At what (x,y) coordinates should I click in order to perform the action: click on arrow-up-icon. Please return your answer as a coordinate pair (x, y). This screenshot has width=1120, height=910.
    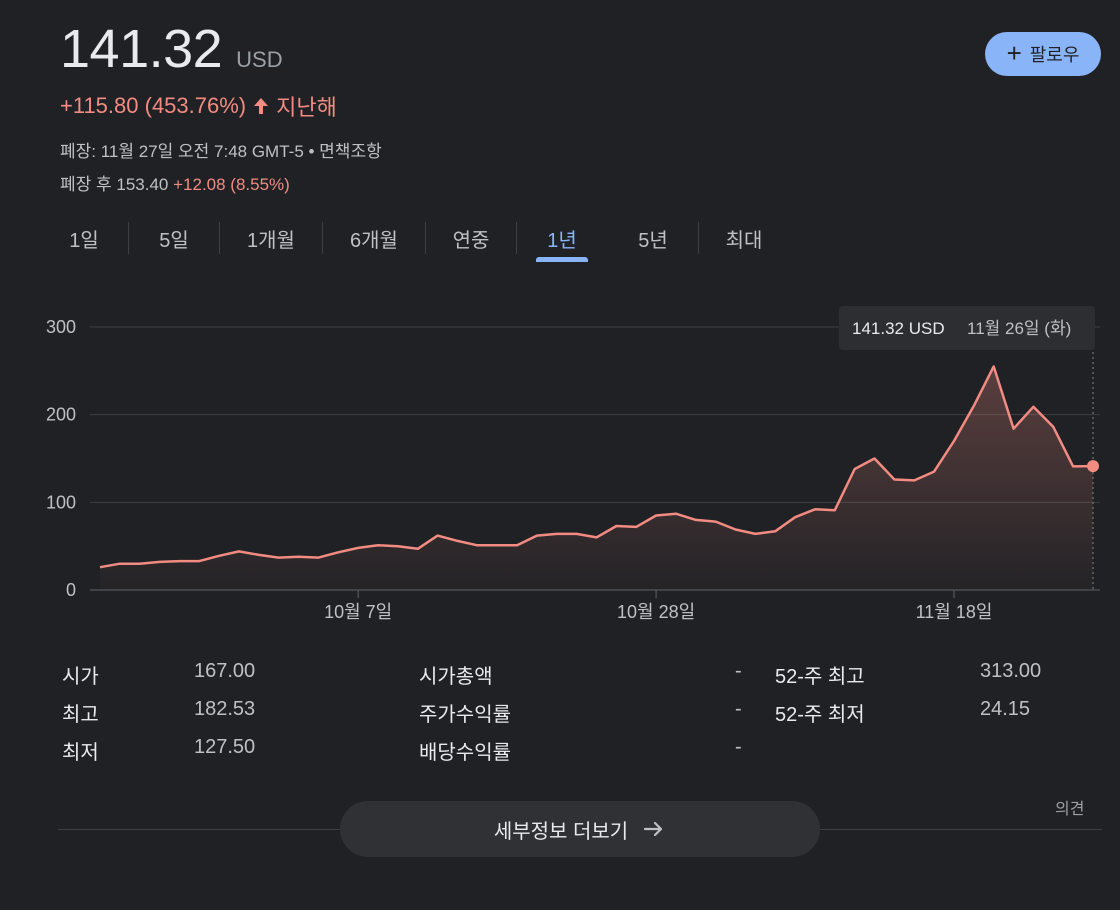
    Looking at the image, I should click on (261, 106).